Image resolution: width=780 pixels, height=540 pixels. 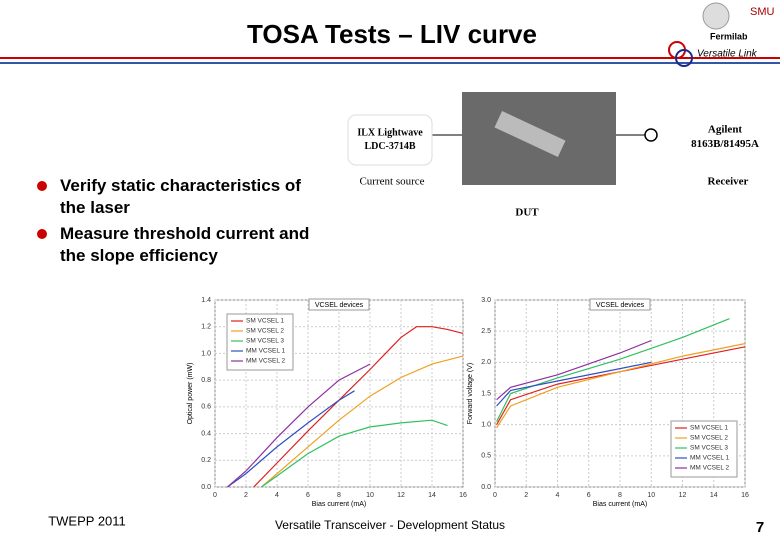 I want to click on y-tick-label: 0.6, so click(x=206, y=407).